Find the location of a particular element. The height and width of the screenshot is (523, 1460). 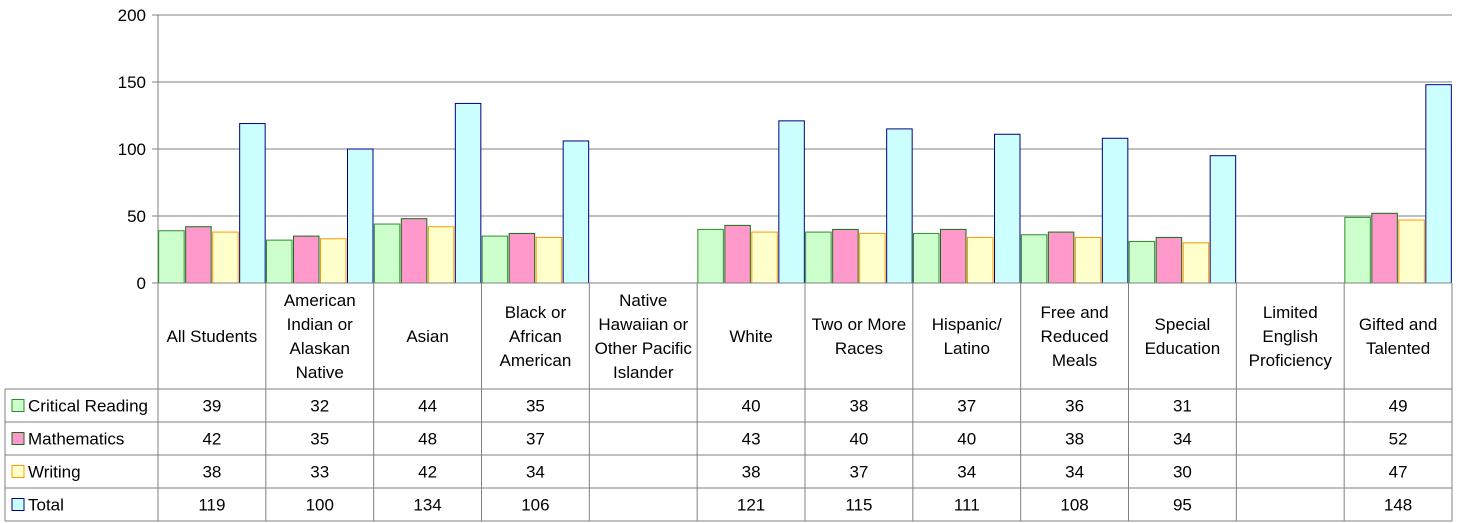

y-tick-label: 50 is located at coordinates (136, 216).